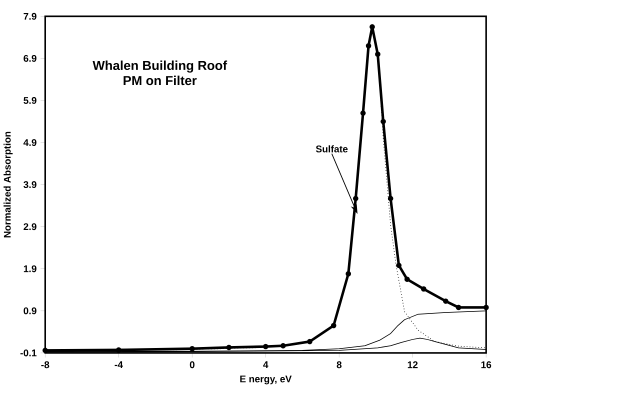 Image resolution: width=642 pixels, height=397 pixels. What do you see at coordinates (118, 364) in the screenshot?
I see `x-tick-label: -4` at bounding box center [118, 364].